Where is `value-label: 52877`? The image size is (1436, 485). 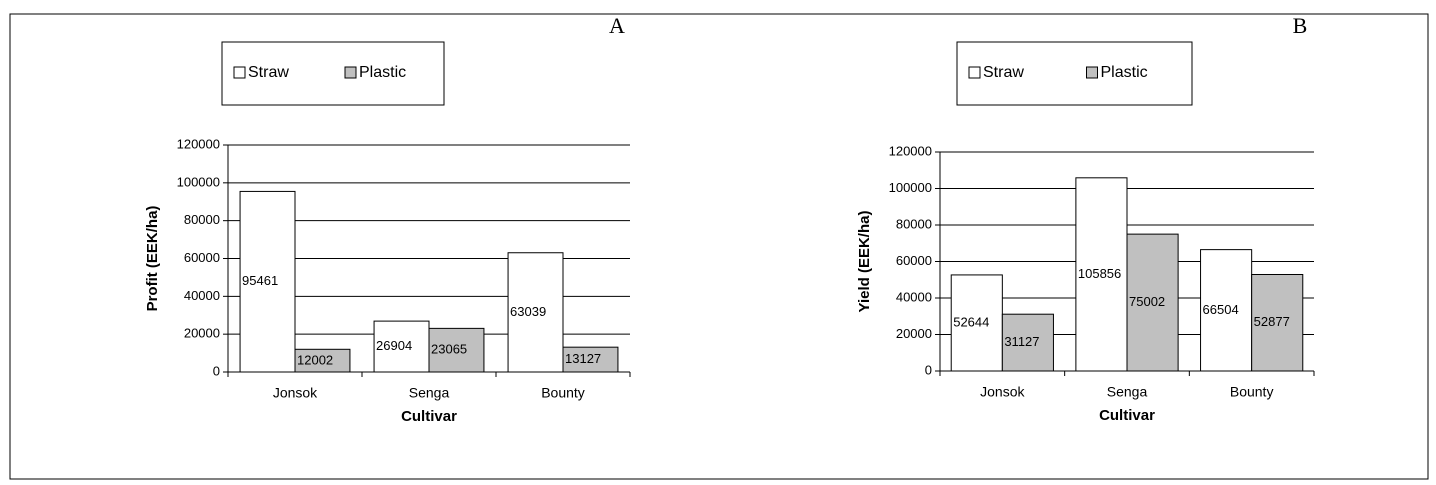 value-label: 52877 is located at coordinates (1272, 321).